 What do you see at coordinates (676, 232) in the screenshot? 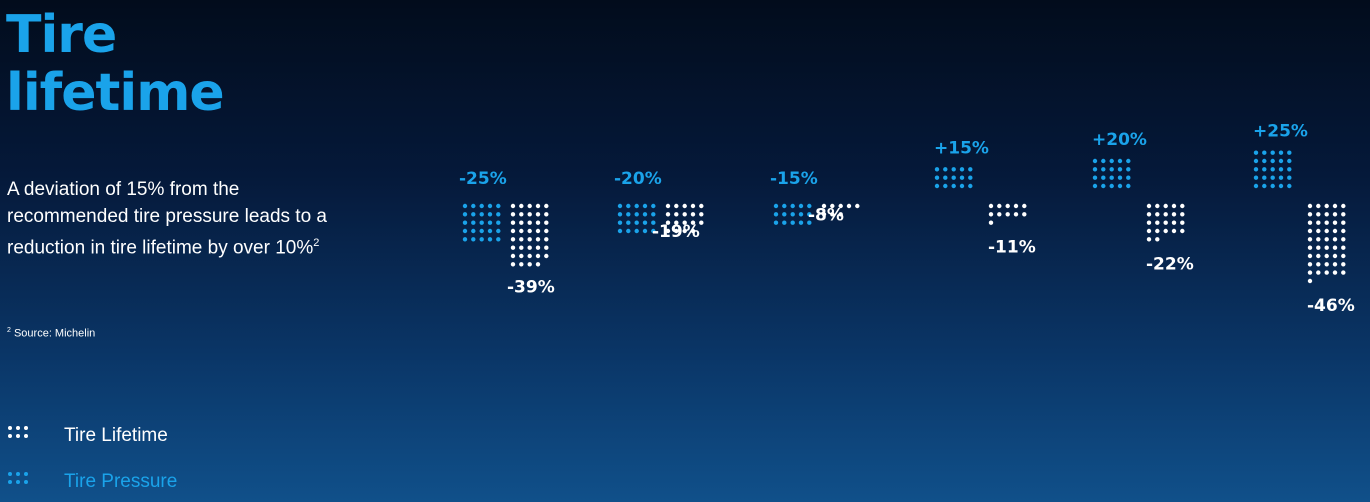
I see `lifetime-label-2: -19%` at bounding box center [676, 232].